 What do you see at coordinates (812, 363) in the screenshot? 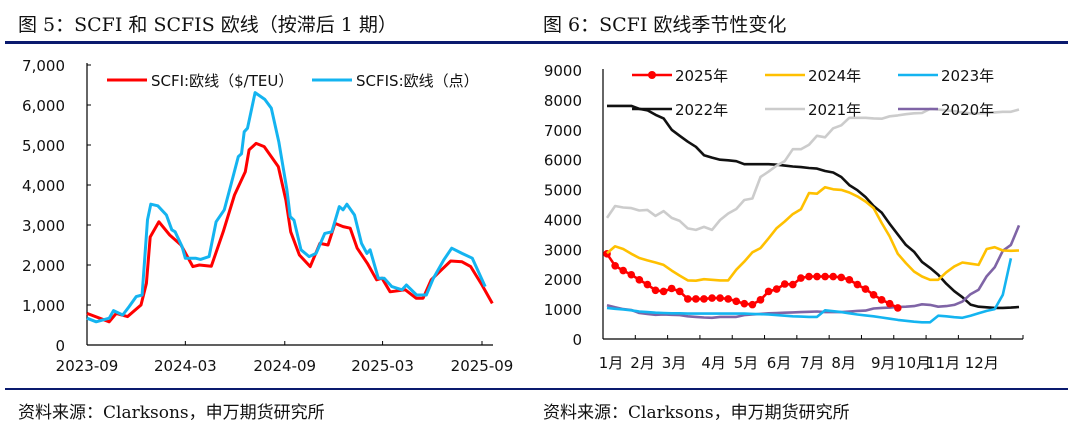
I see `x-tick-label: 7月` at bounding box center [812, 363].